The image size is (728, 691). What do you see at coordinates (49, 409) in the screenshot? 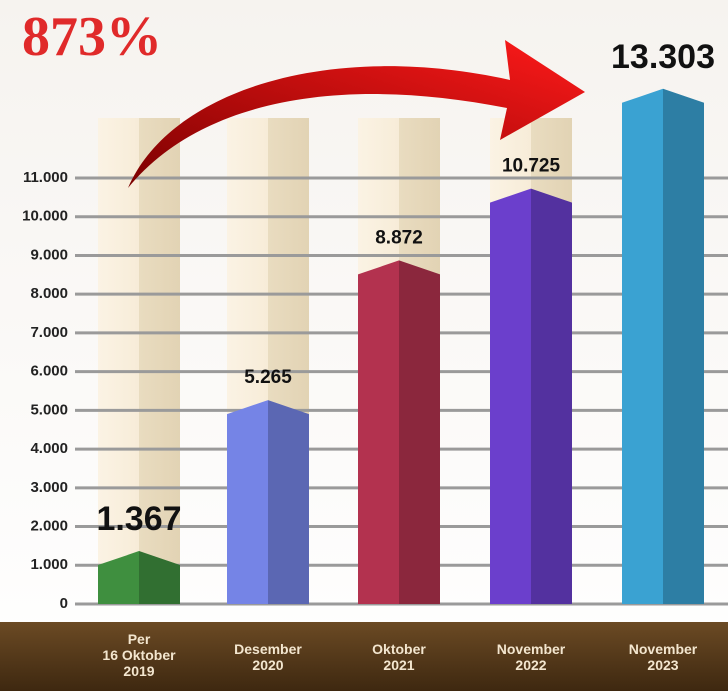
I see `y-tick-label: 5.000` at bounding box center [49, 409].